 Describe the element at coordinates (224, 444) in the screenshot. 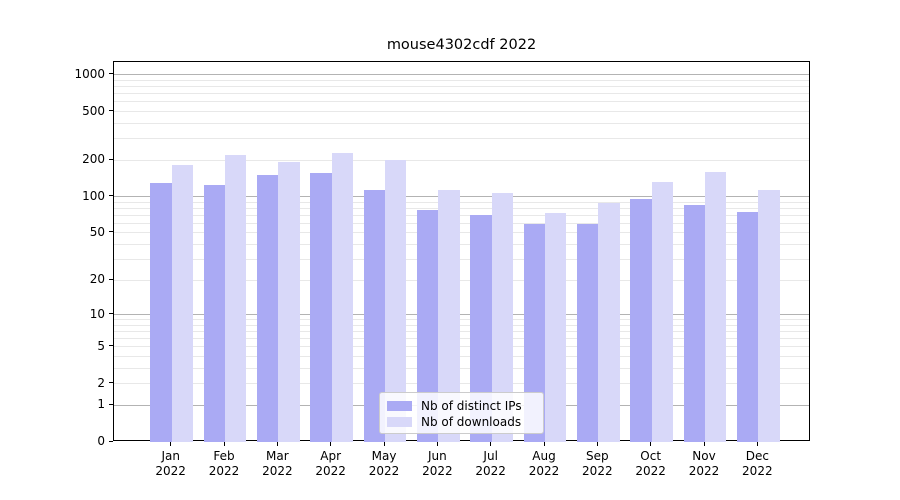

I see `x-tick-Feb-2022` at that location.